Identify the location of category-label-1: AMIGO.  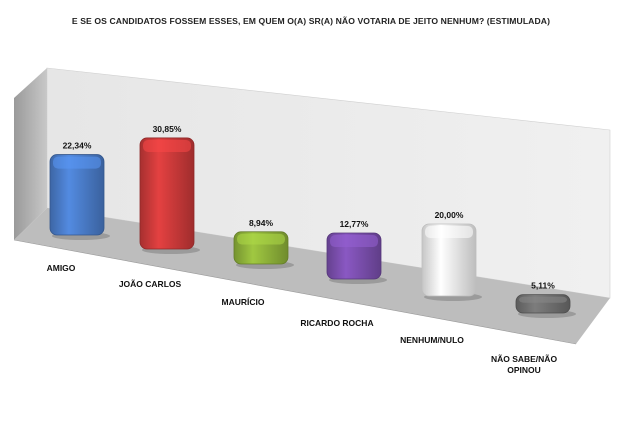
(61, 268).